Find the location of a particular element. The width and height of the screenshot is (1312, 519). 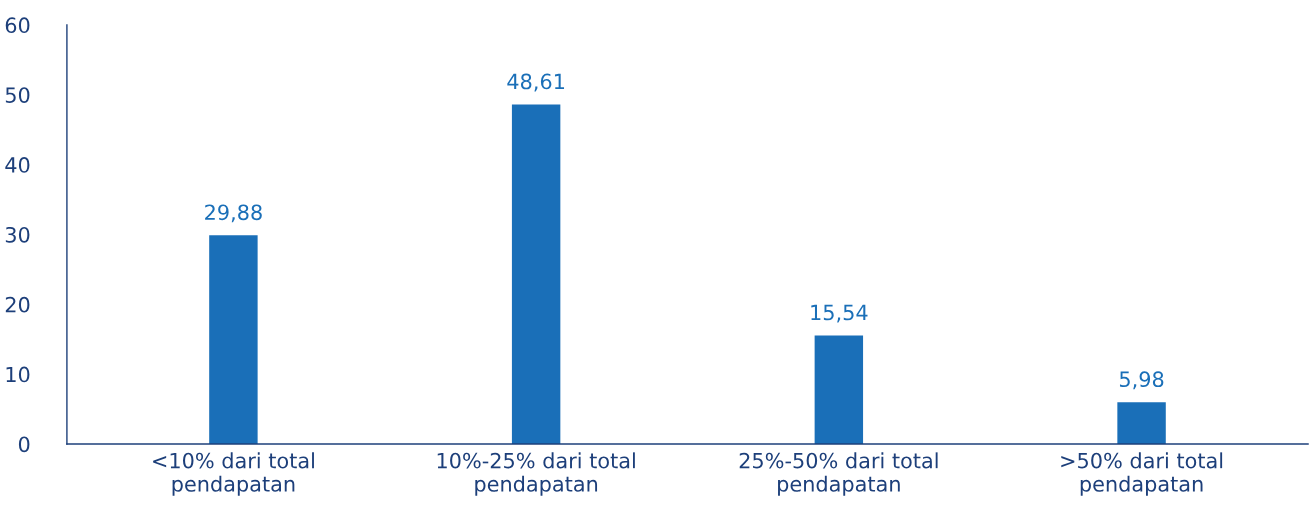

y-tick-label: 20 is located at coordinates (17, 304).